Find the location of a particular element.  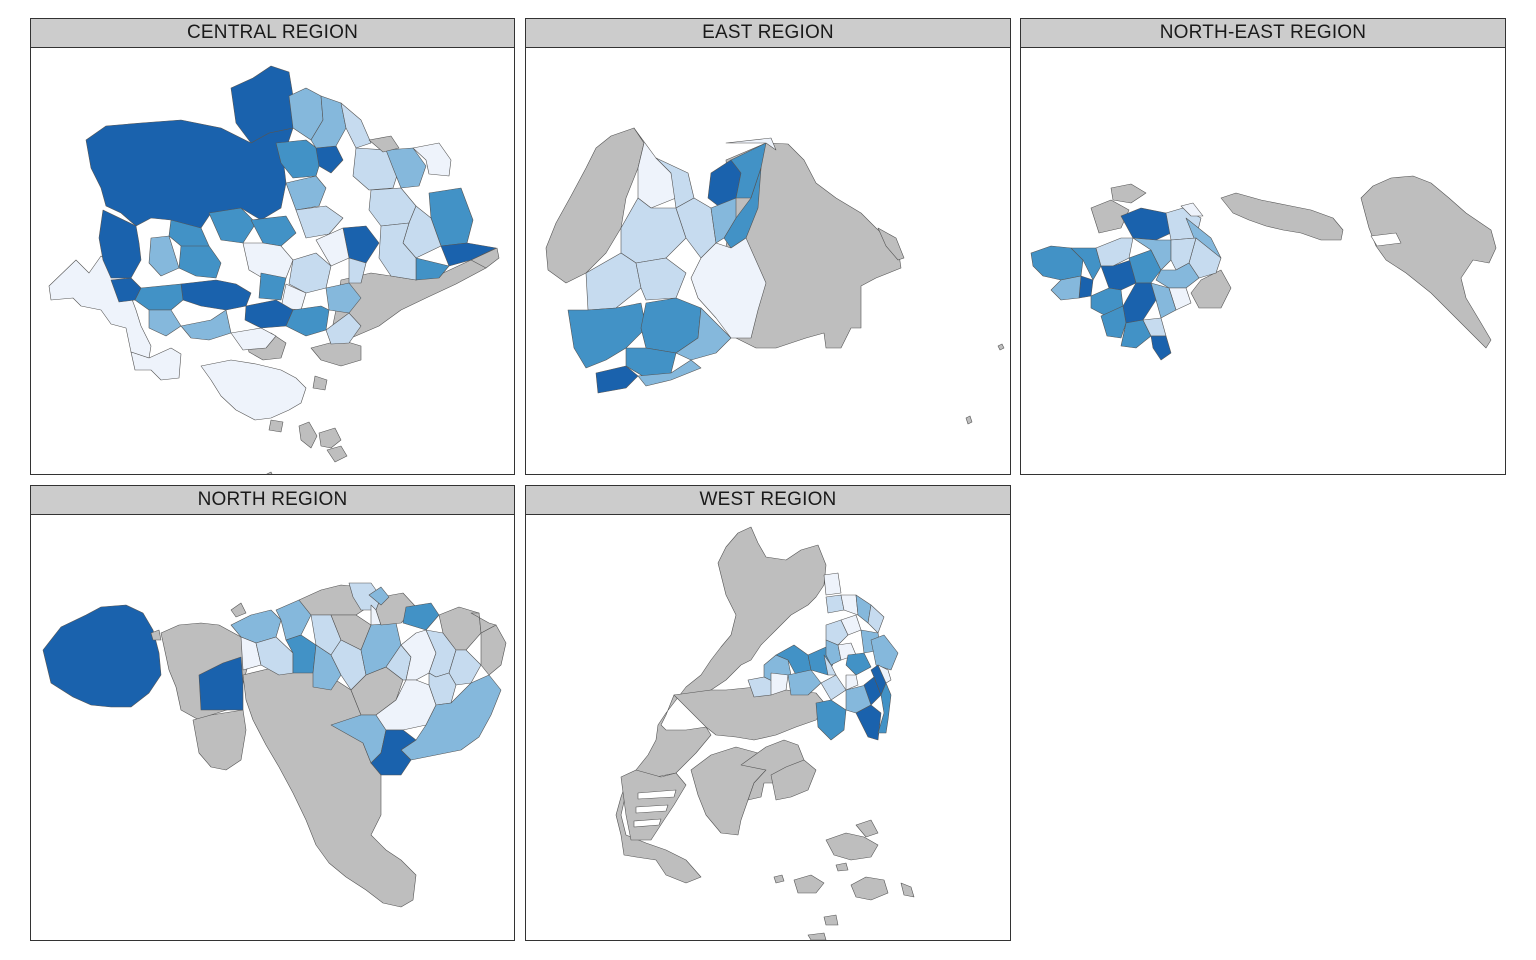

north-region-map is located at coordinates (274, 745).